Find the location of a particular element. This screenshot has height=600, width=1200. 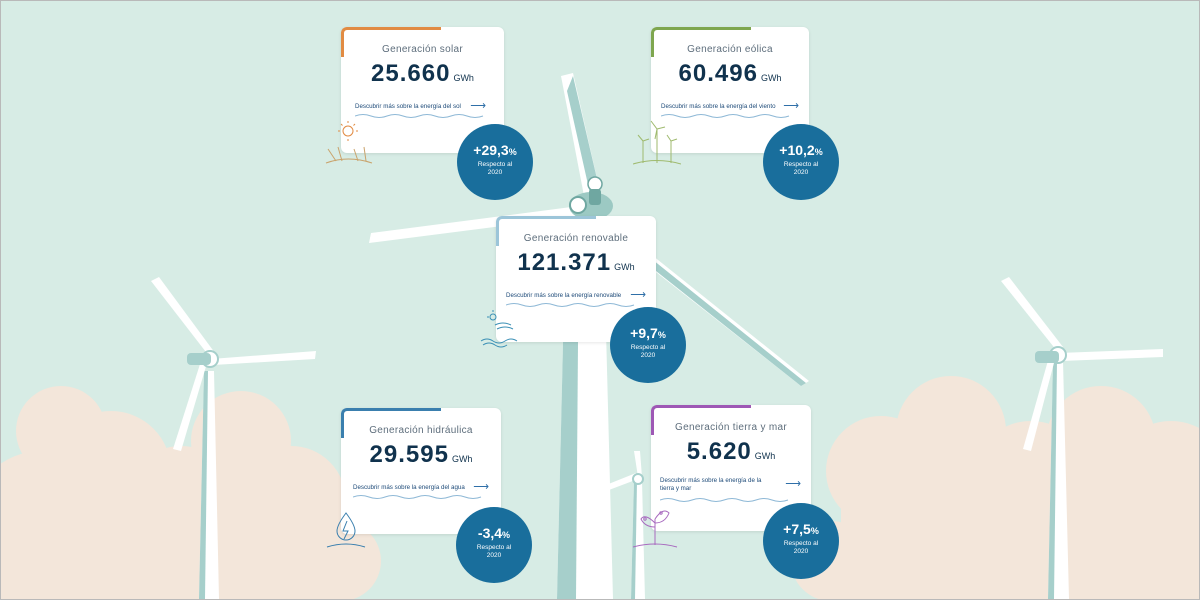

water-drop-icon is located at coordinates (346, 530).